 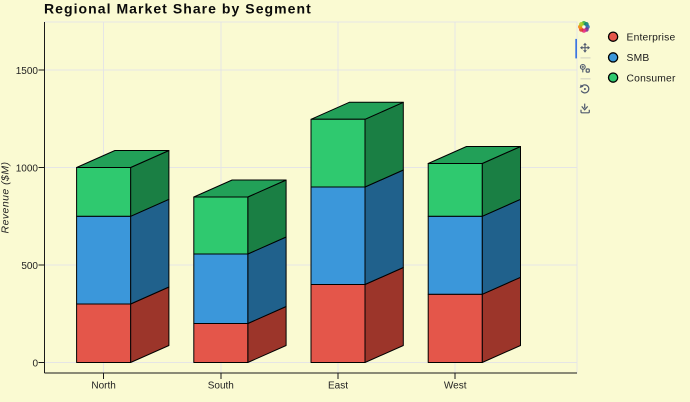 I want to click on svg-text: South, so click(x=221, y=386).